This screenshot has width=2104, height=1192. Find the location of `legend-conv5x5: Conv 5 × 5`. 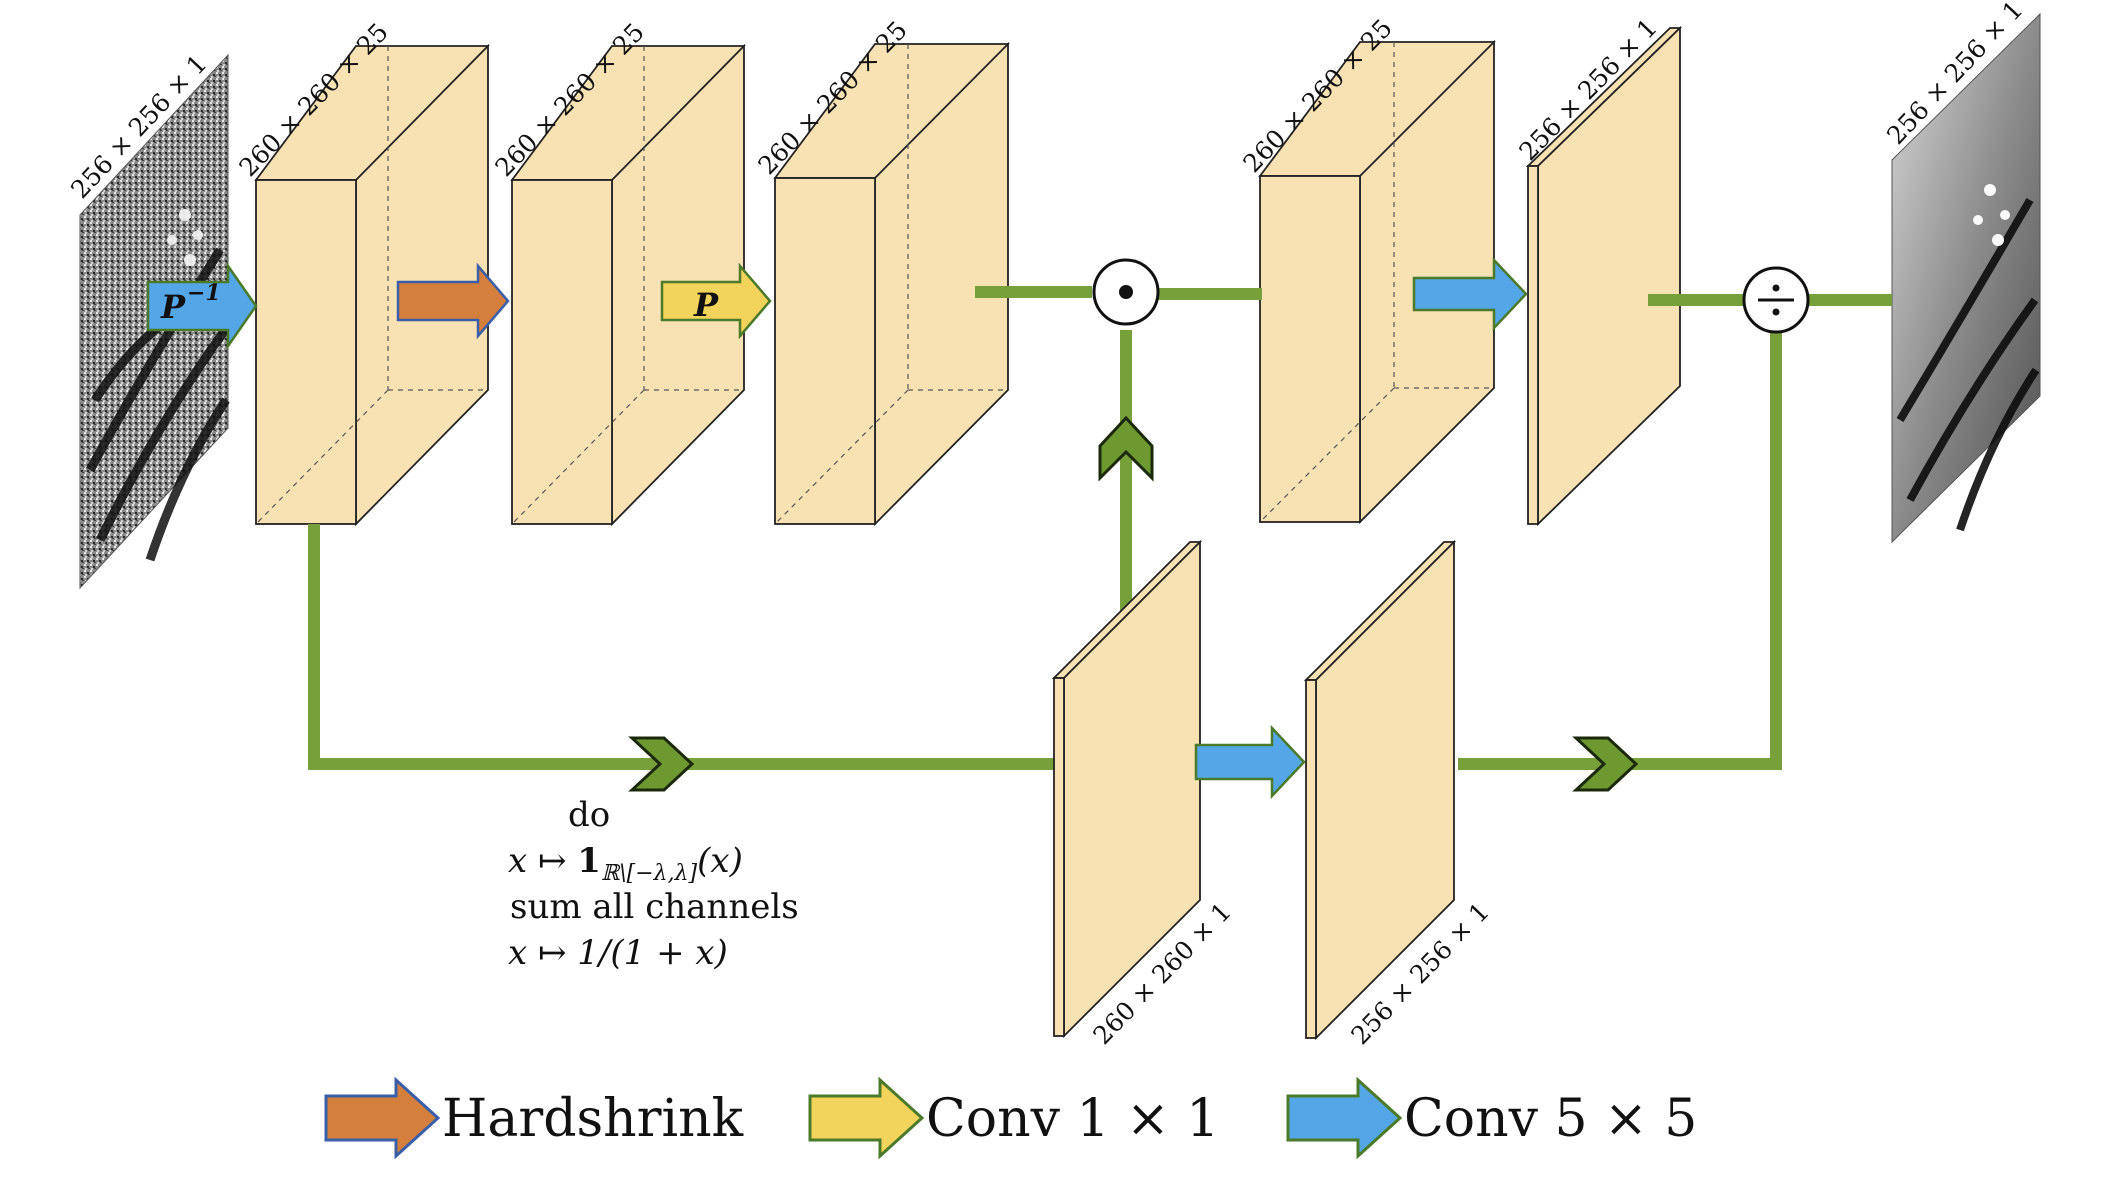

legend-conv5x5: Conv 5 × 5 is located at coordinates (1491, 1118).